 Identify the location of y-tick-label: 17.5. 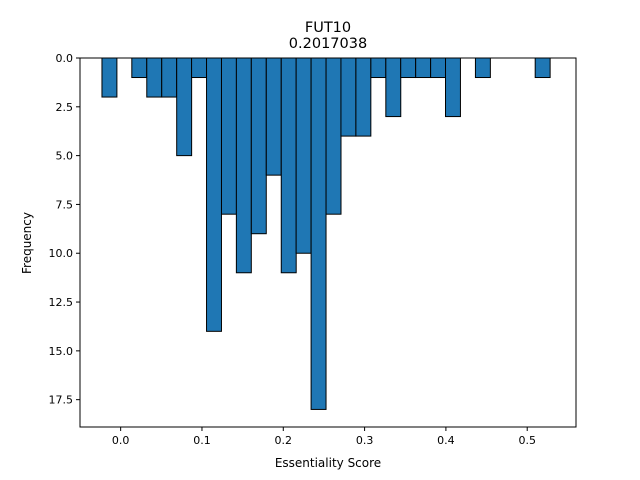
(61, 400).